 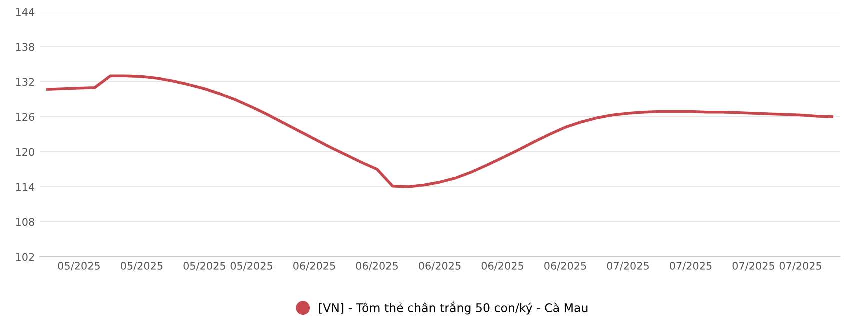 I want to click on y-tick-label: 138, so click(x=25, y=47).